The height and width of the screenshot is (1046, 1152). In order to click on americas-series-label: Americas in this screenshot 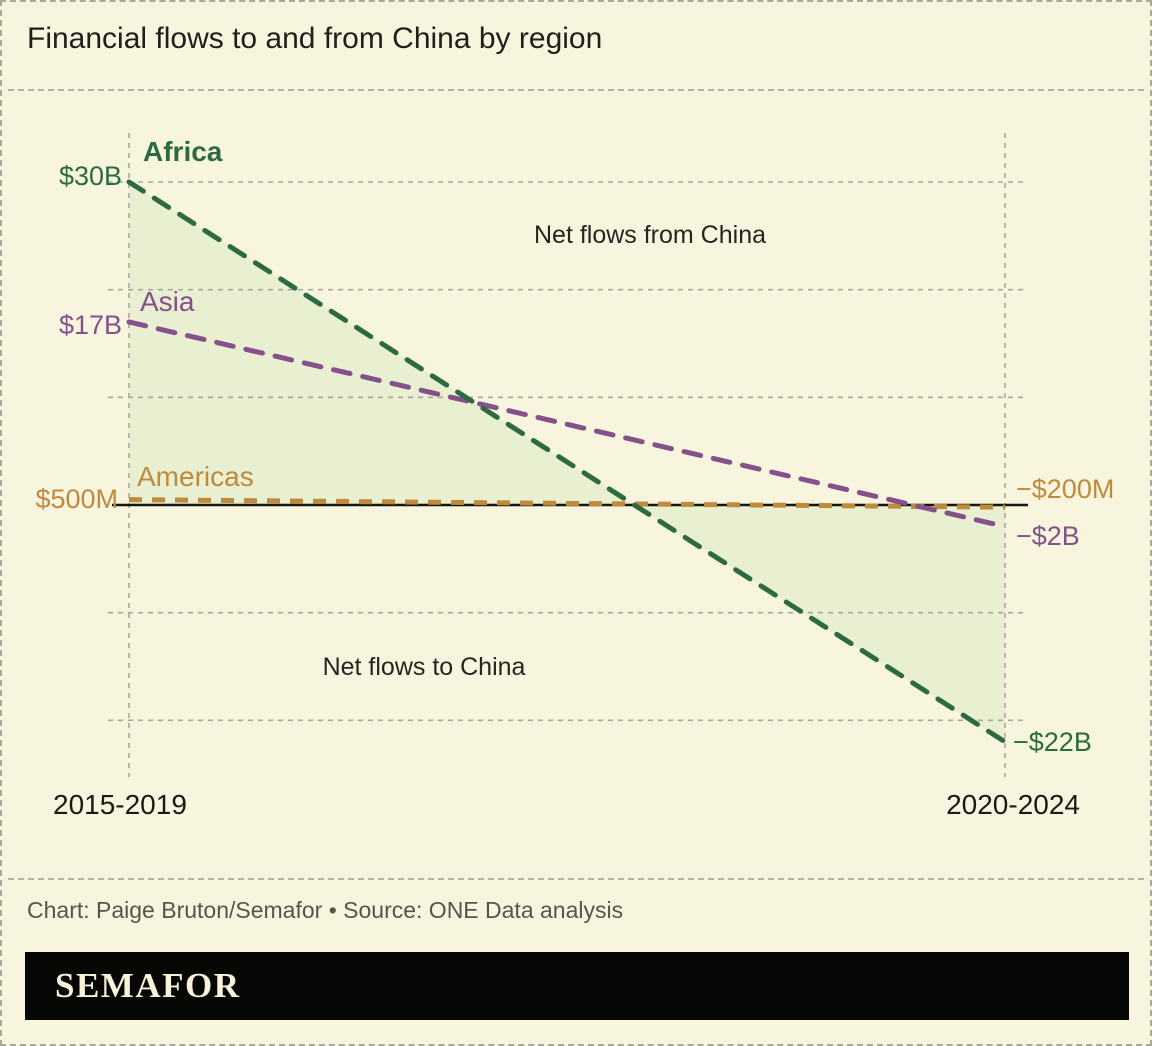, I will do `click(195, 476)`.